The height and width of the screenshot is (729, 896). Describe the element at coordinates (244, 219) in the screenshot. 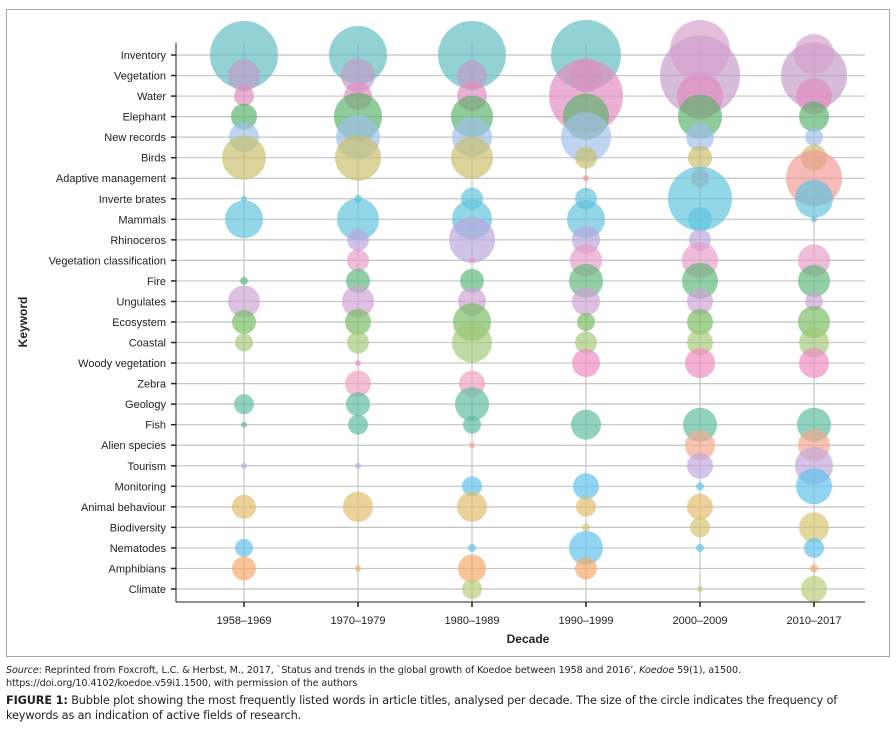

I see `bubble-mammals-1958–1969` at that location.